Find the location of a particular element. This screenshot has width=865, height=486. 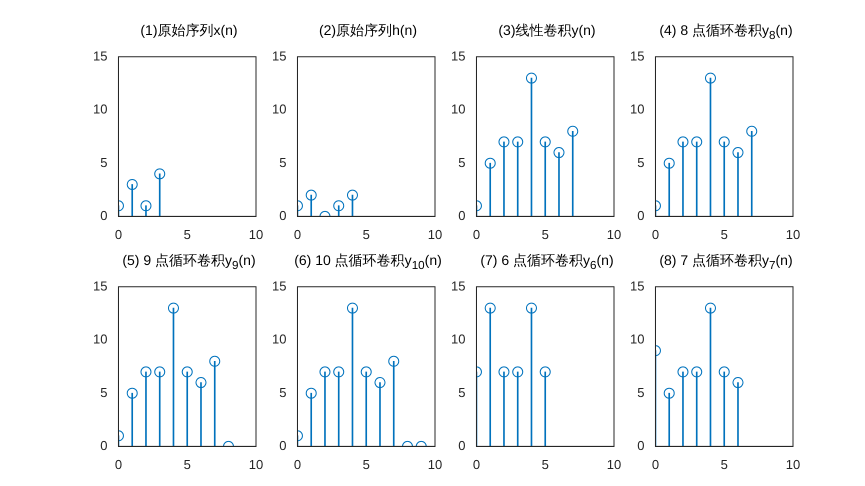

chart-title: (2)原始序列h(n) is located at coordinates (368, 31).